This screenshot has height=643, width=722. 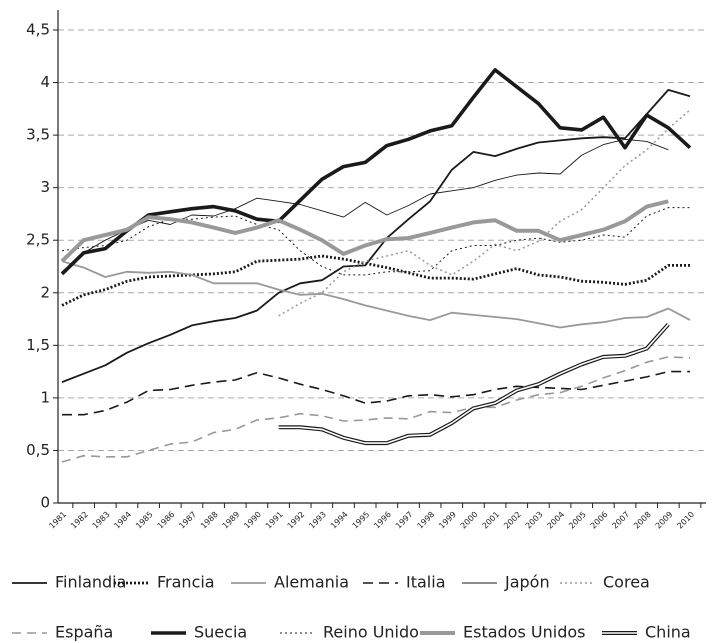 I want to click on legend-label: China, so click(x=668, y=632).